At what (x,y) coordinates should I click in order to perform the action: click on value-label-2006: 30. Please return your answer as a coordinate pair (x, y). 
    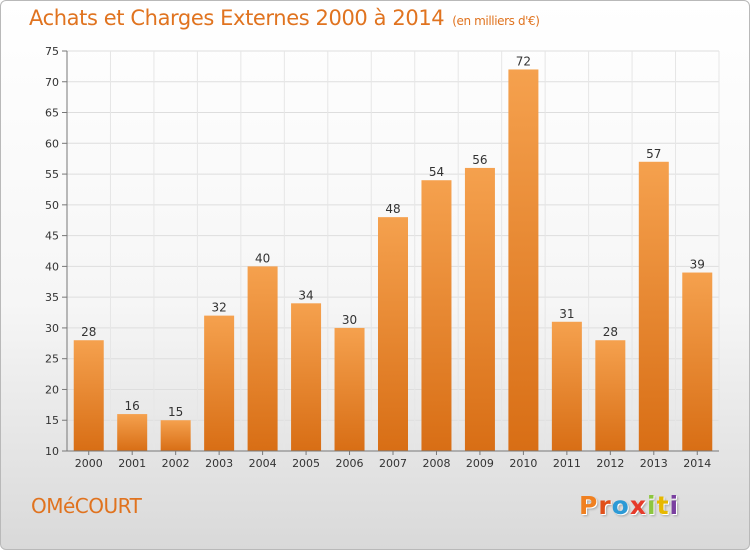
    Looking at the image, I should click on (349, 320).